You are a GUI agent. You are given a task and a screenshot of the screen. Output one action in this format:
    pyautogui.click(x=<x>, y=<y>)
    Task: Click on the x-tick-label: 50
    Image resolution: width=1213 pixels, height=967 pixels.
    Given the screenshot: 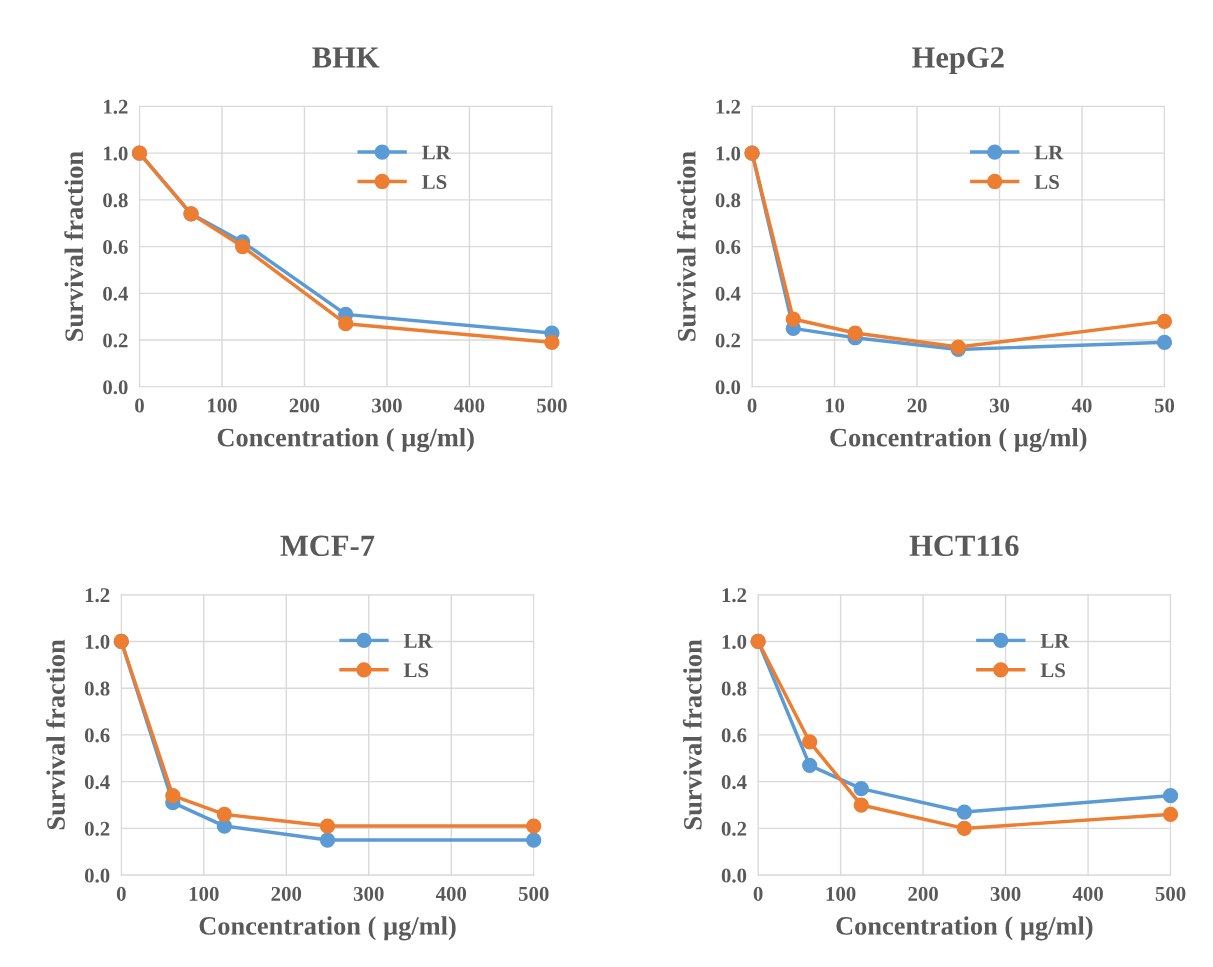 What is the action you would take?
    pyautogui.click(x=1164, y=405)
    